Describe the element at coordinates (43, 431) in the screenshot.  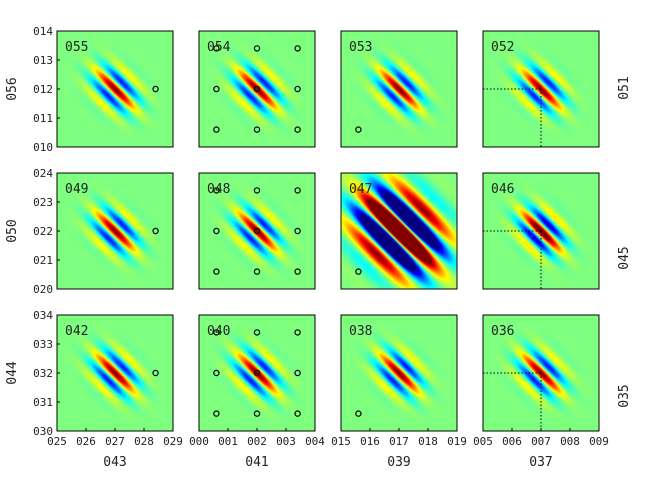
I see `y-tick-label: 030` at that location.